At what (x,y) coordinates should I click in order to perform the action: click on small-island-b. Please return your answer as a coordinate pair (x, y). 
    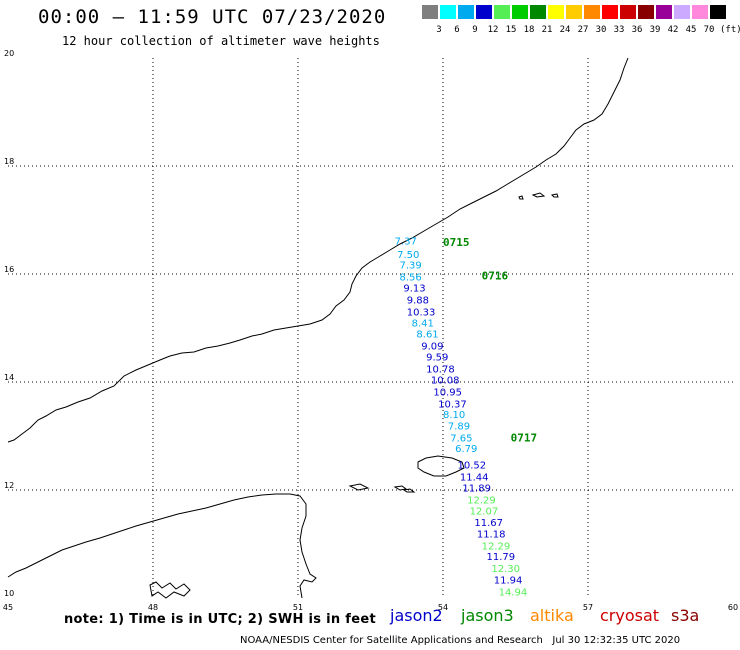
    Looking at the image, I should click on (409, 490).